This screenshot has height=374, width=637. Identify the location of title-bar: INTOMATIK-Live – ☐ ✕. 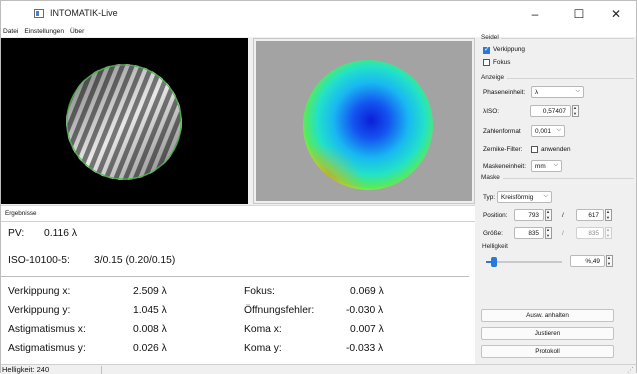
(318, 14).